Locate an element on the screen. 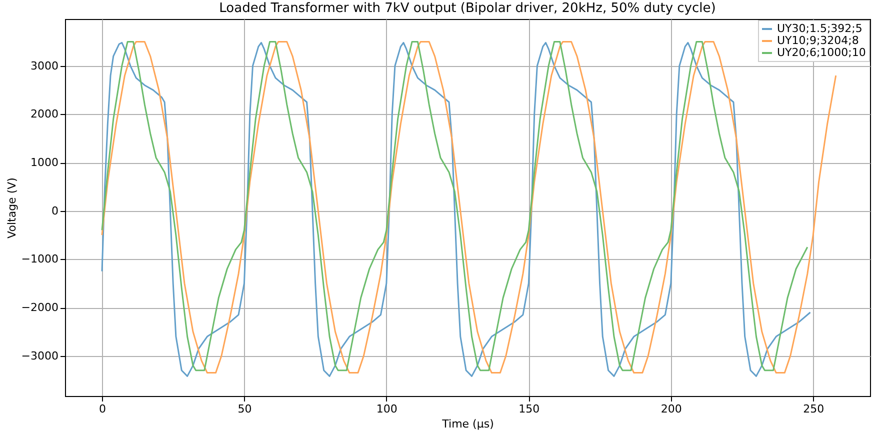 The image size is (875, 432). y-tick-label: −2000 is located at coordinates (39, 307).